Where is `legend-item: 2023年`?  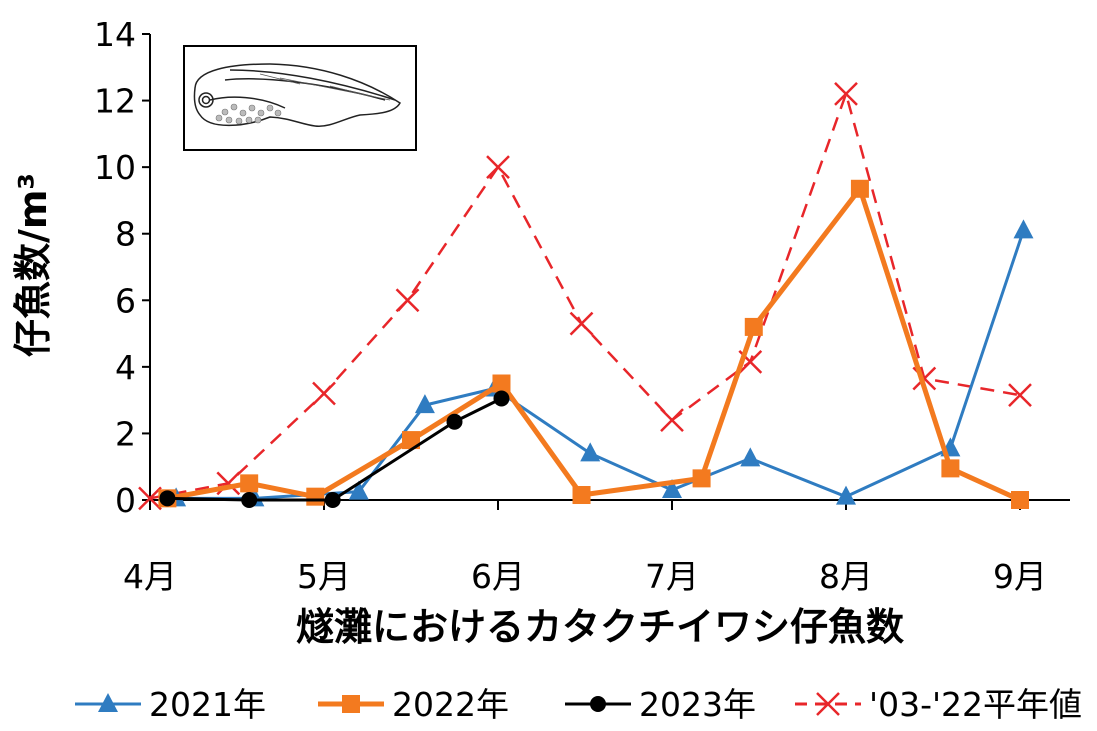 legend-item: 2023年 is located at coordinates (660, 704).